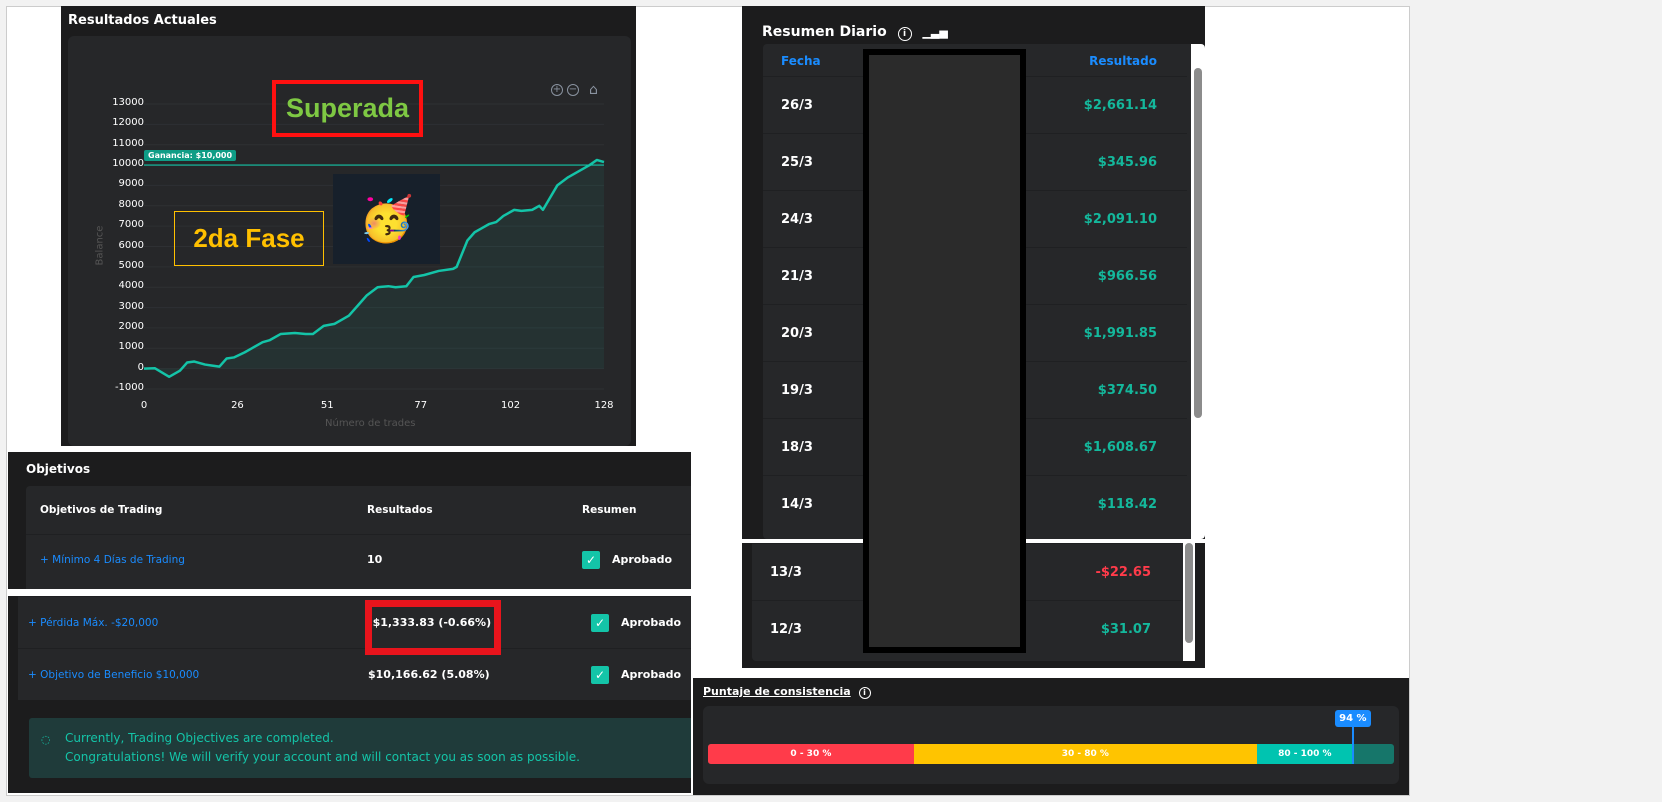  What do you see at coordinates (1120, 333) in the screenshot?
I see `daily-result: $1,991.85` at bounding box center [1120, 333].